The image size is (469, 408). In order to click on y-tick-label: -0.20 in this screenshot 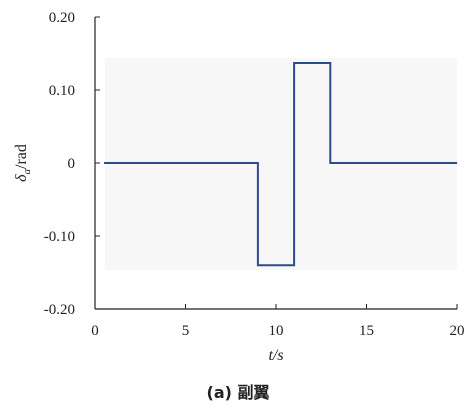, I will do `click(59, 310)`.